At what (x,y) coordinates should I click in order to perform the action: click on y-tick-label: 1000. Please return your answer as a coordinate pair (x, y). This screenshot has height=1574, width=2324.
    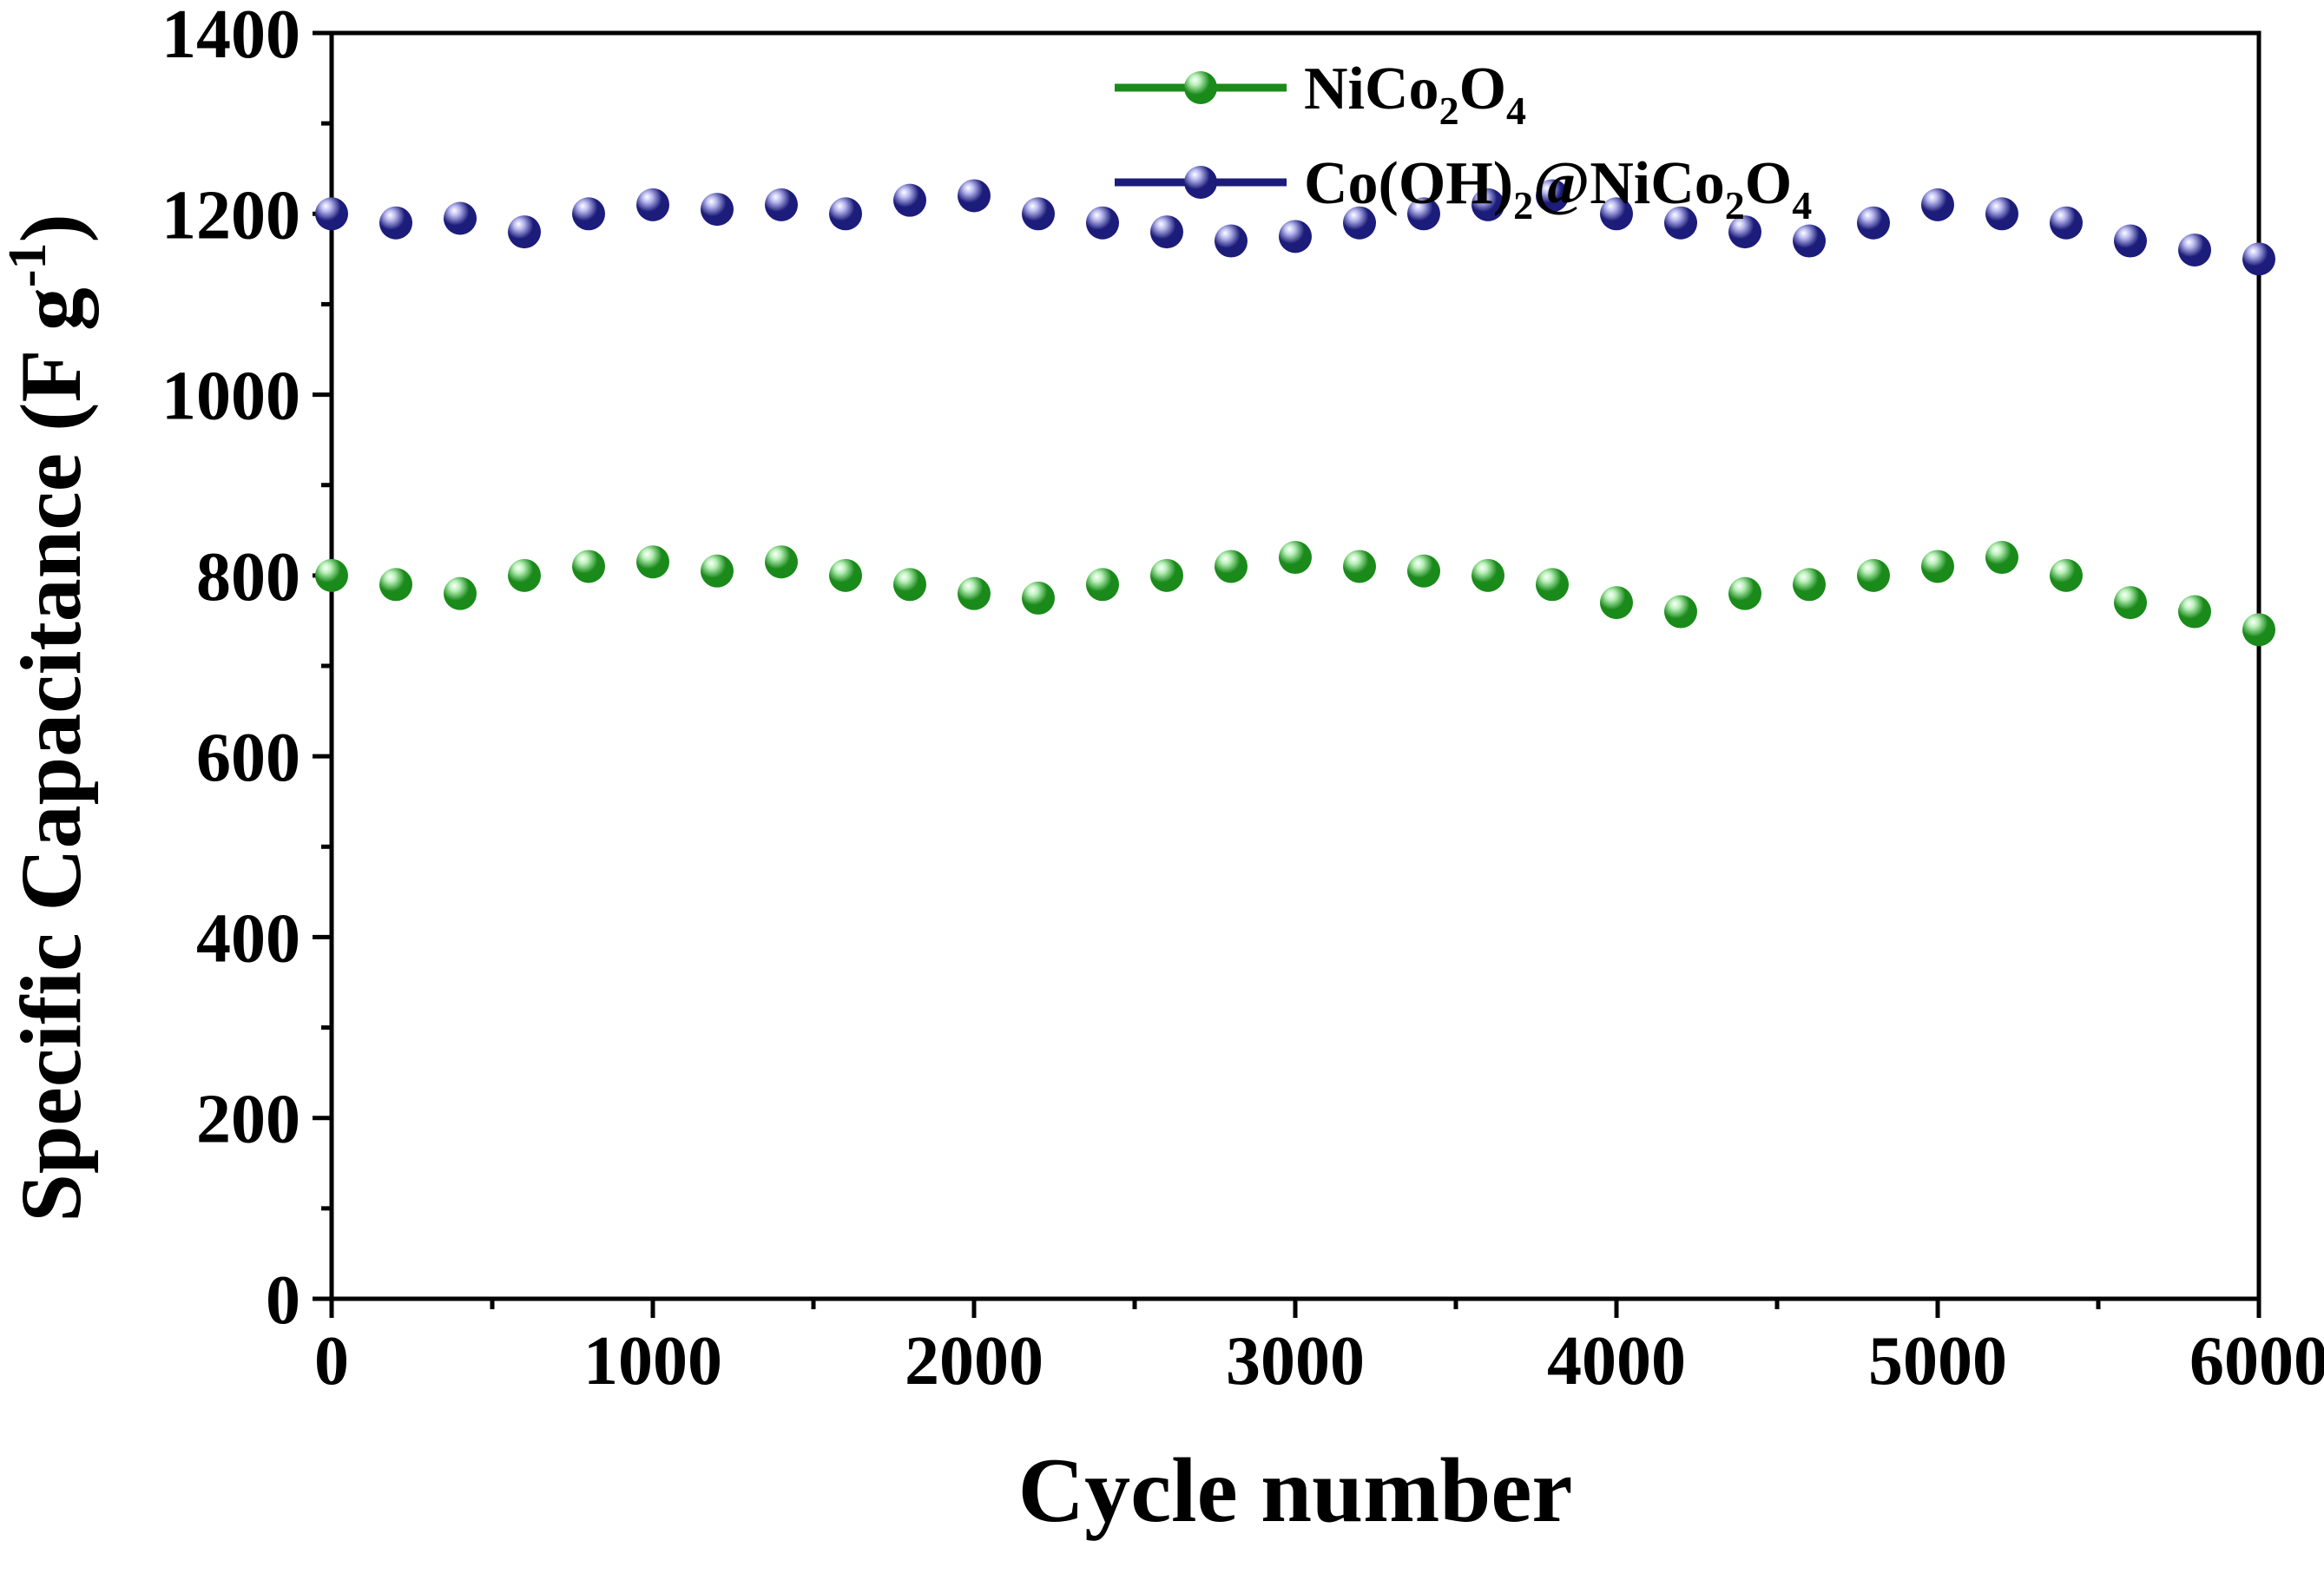
    Looking at the image, I should click on (230, 397).